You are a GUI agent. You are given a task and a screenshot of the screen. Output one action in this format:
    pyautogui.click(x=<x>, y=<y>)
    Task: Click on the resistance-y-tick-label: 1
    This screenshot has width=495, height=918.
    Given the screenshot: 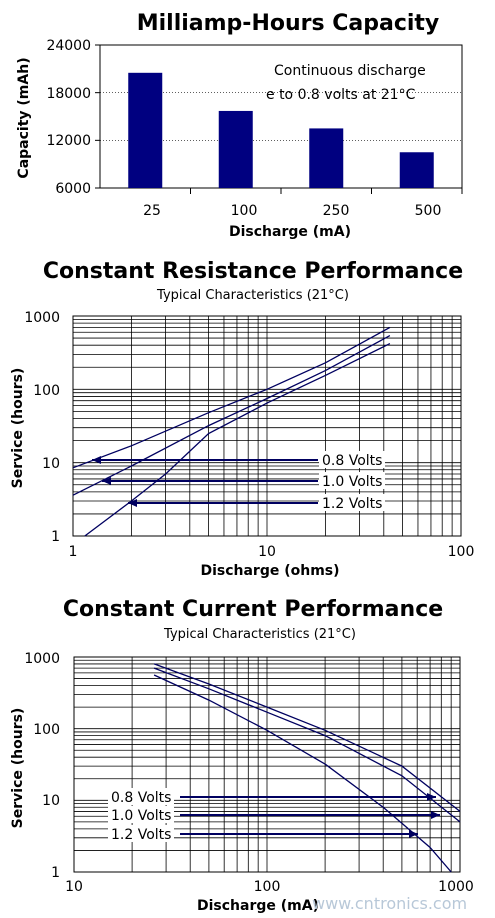 What is the action you would take?
    pyautogui.click(x=55, y=537)
    